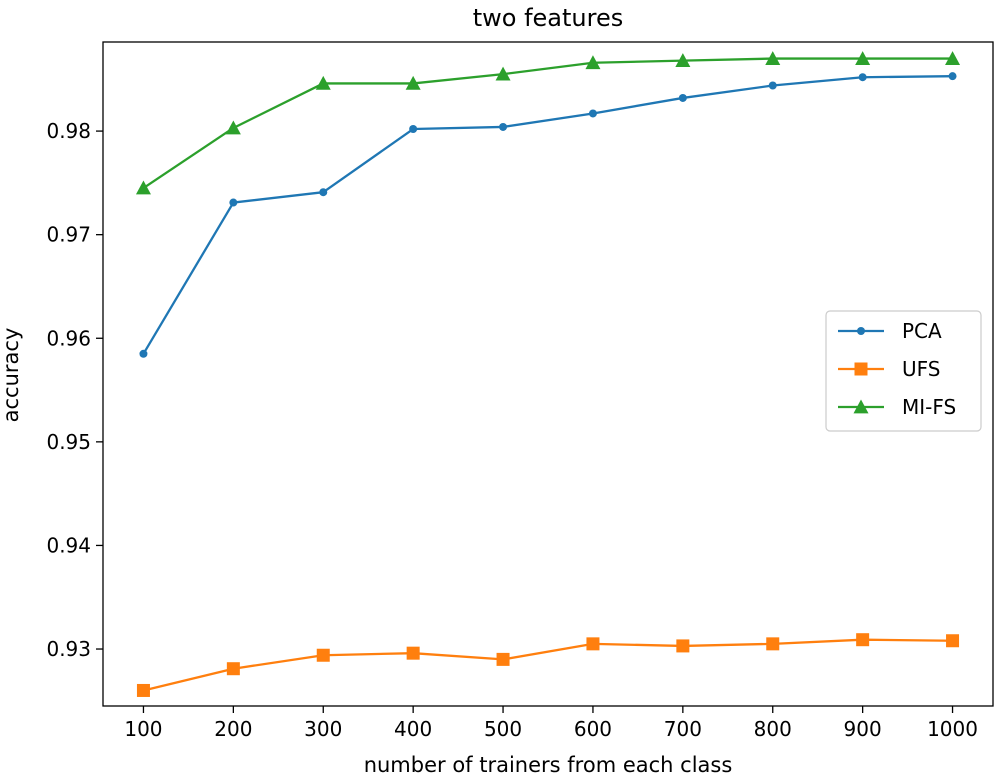 The height and width of the screenshot is (778, 1000). What do you see at coordinates (593, 729) in the screenshot?
I see `x-tick-label: 600` at bounding box center [593, 729].